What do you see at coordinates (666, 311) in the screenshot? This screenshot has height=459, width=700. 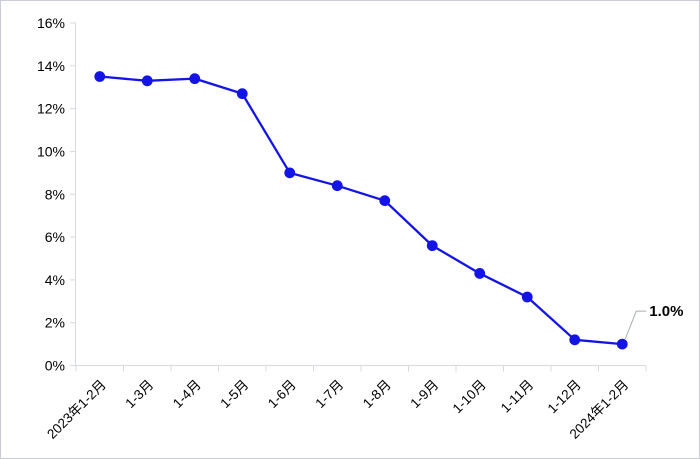 I see `annotation-label: 1.0%` at bounding box center [666, 311].